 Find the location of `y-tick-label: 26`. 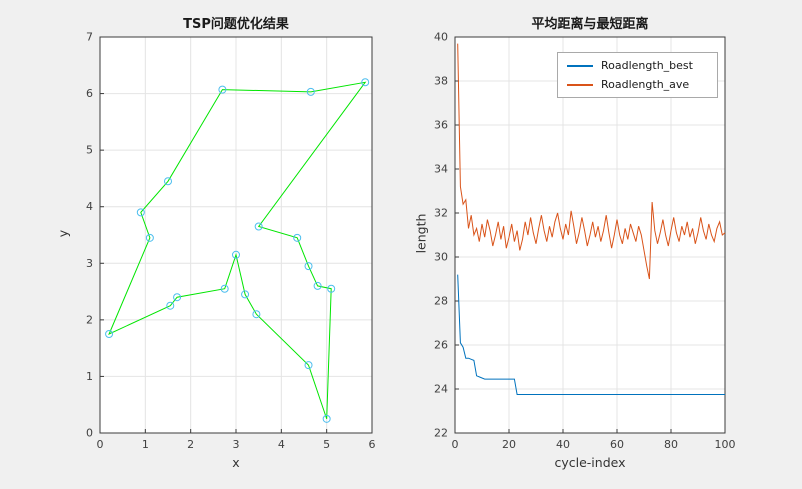

y-tick-label: 26 is located at coordinates (441, 345).